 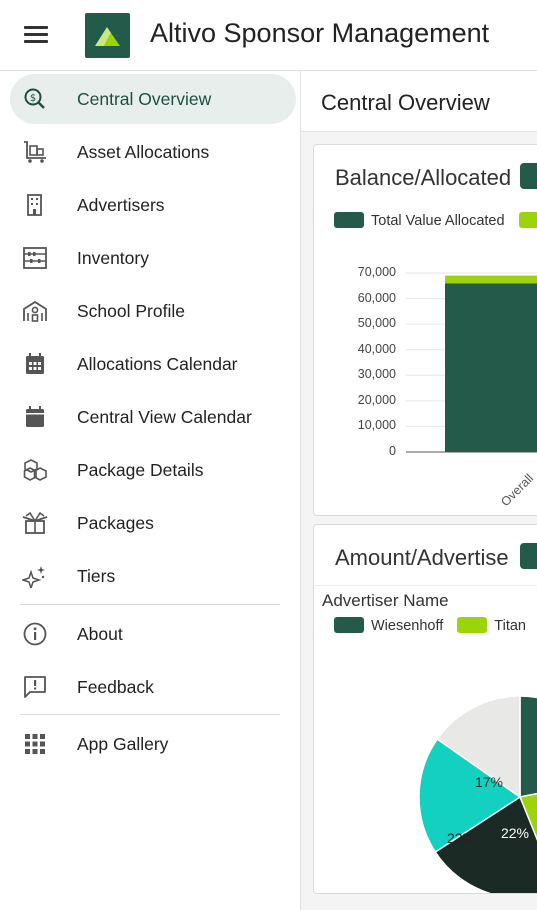 I want to click on x-tick-label: Overall, so click(x=517, y=490).